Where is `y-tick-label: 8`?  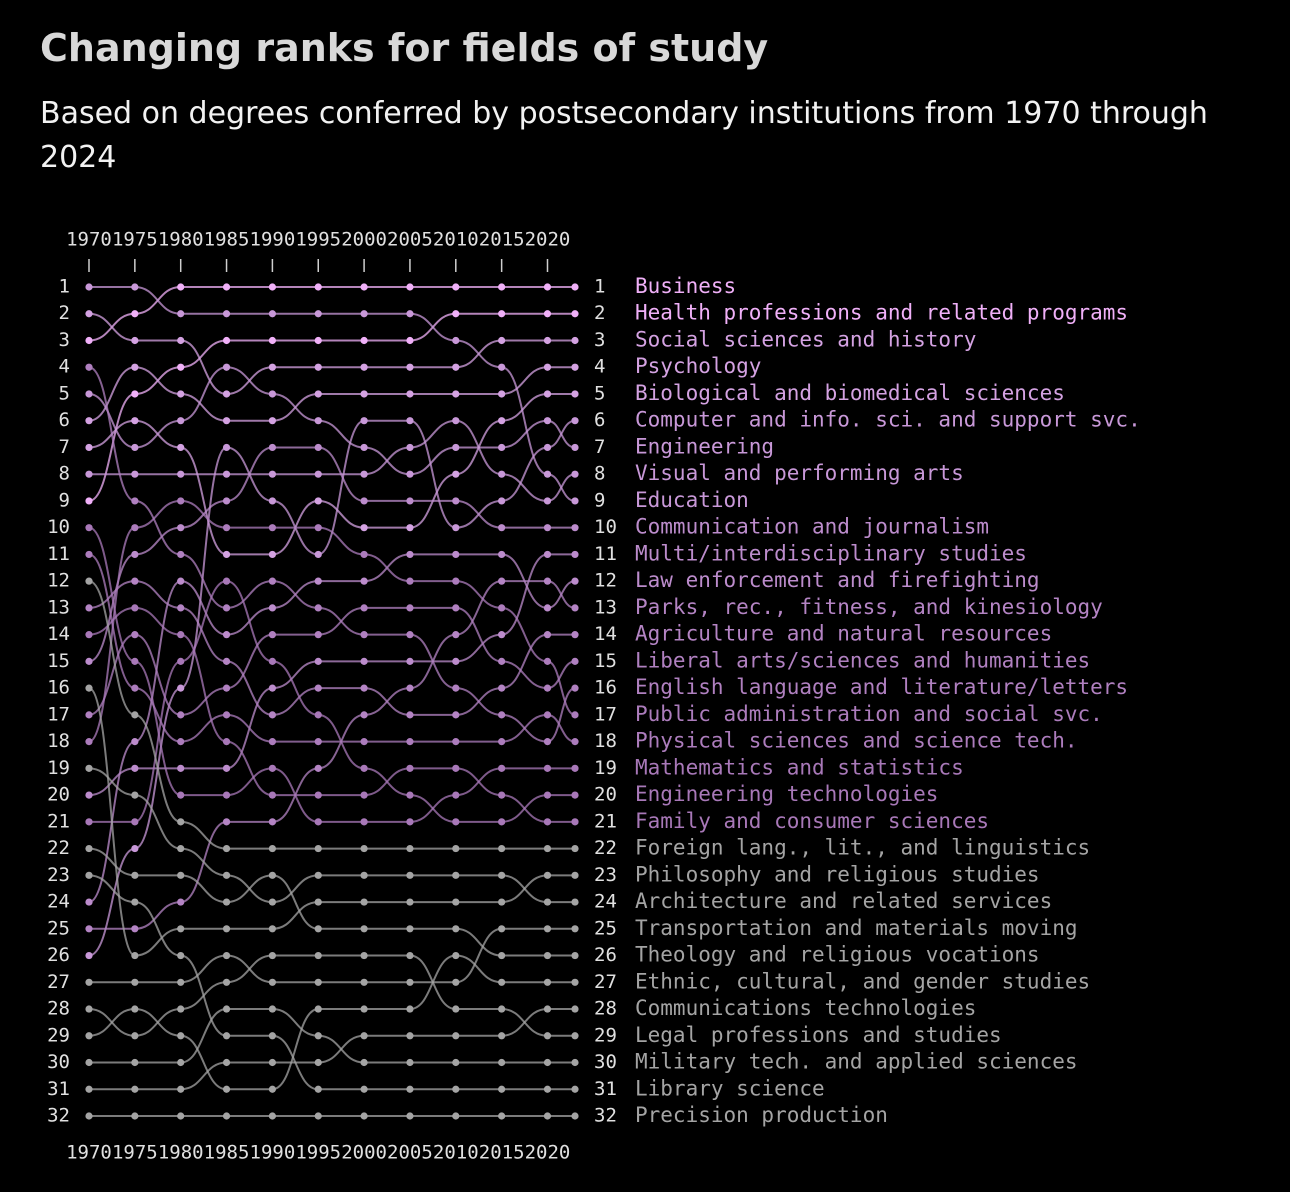 y-tick-label: 8 is located at coordinates (599, 474).